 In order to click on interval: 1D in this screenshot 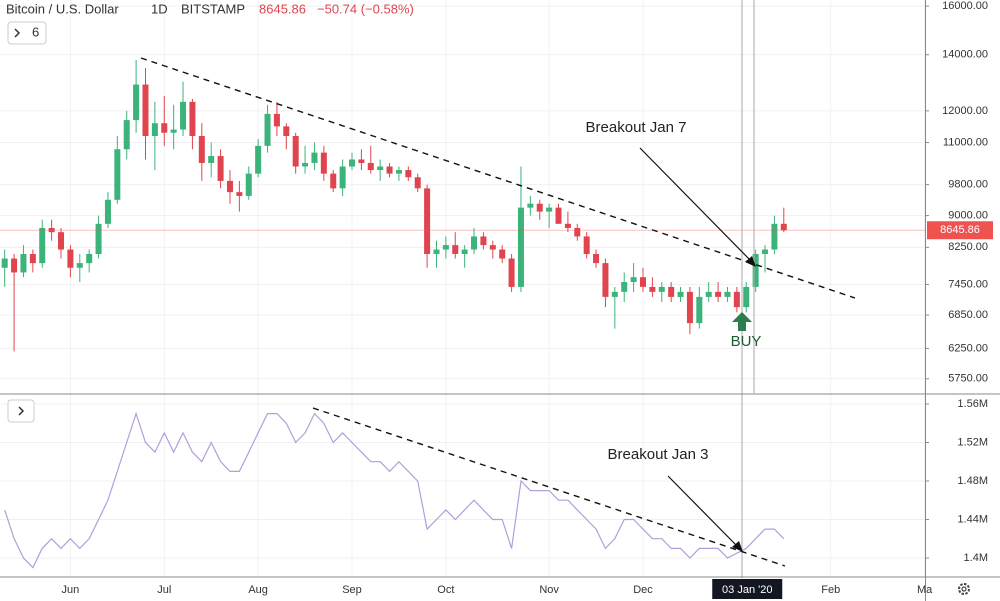, I will do `click(159, 8)`.